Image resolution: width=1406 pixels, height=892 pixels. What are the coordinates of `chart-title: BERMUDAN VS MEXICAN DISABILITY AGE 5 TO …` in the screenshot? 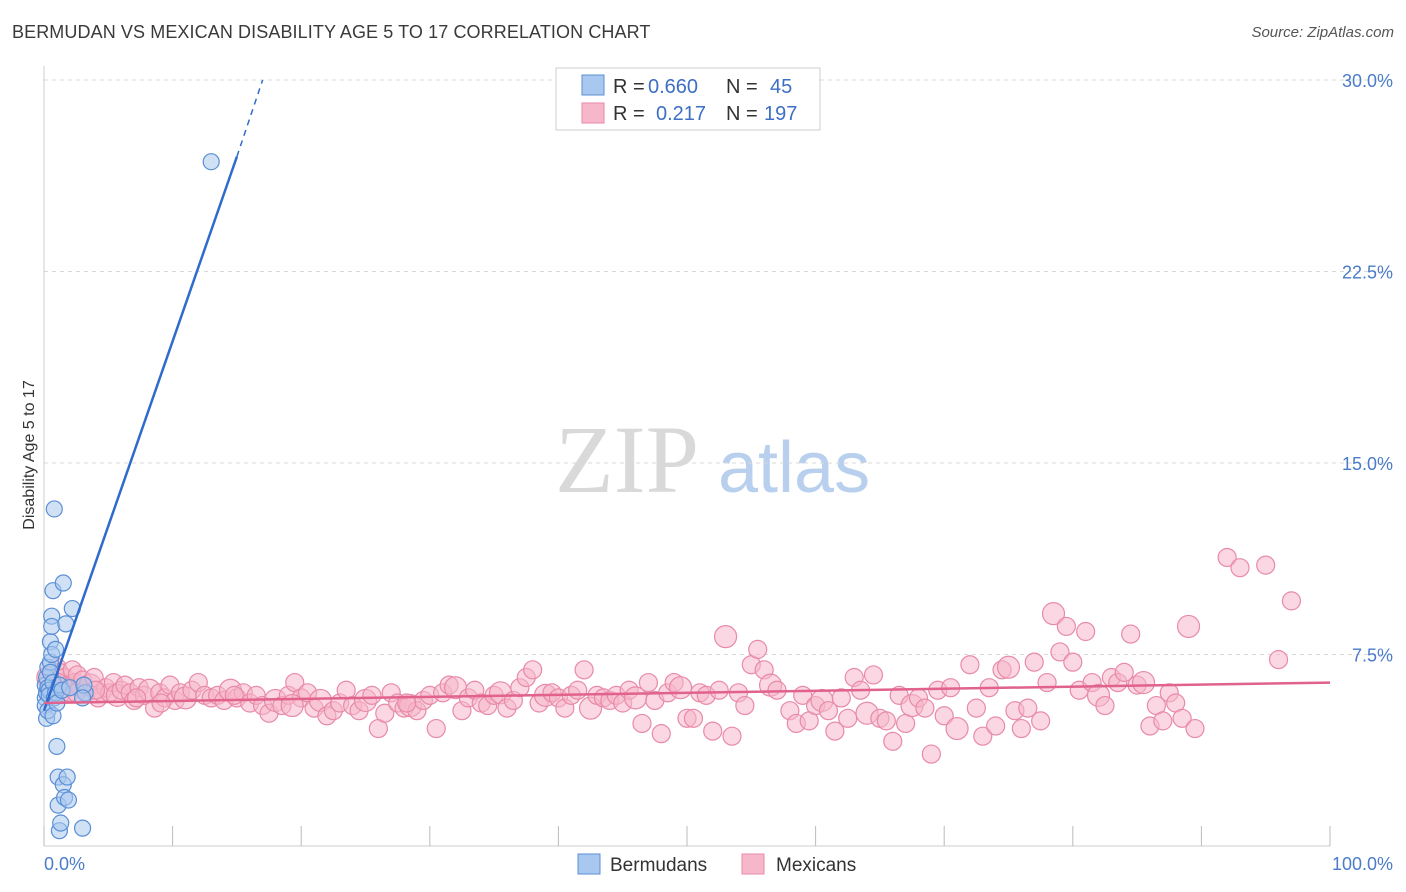 It's located at (331, 32).